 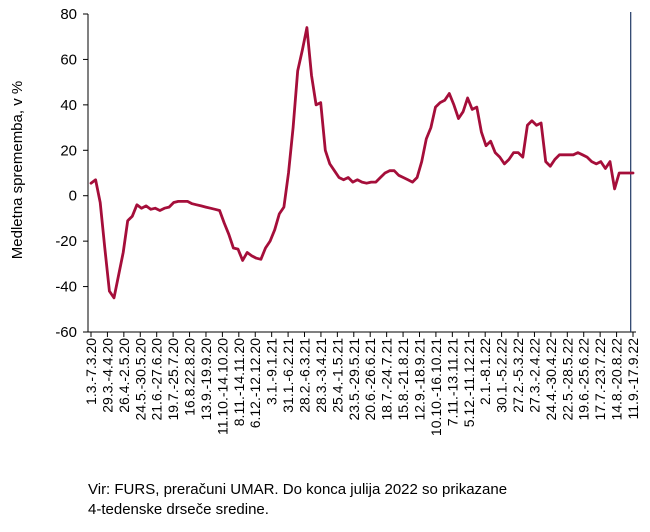 What do you see at coordinates (436, 387) in the screenshot?
I see `x-tick-label: 10.10.-16.10.21` at bounding box center [436, 387].